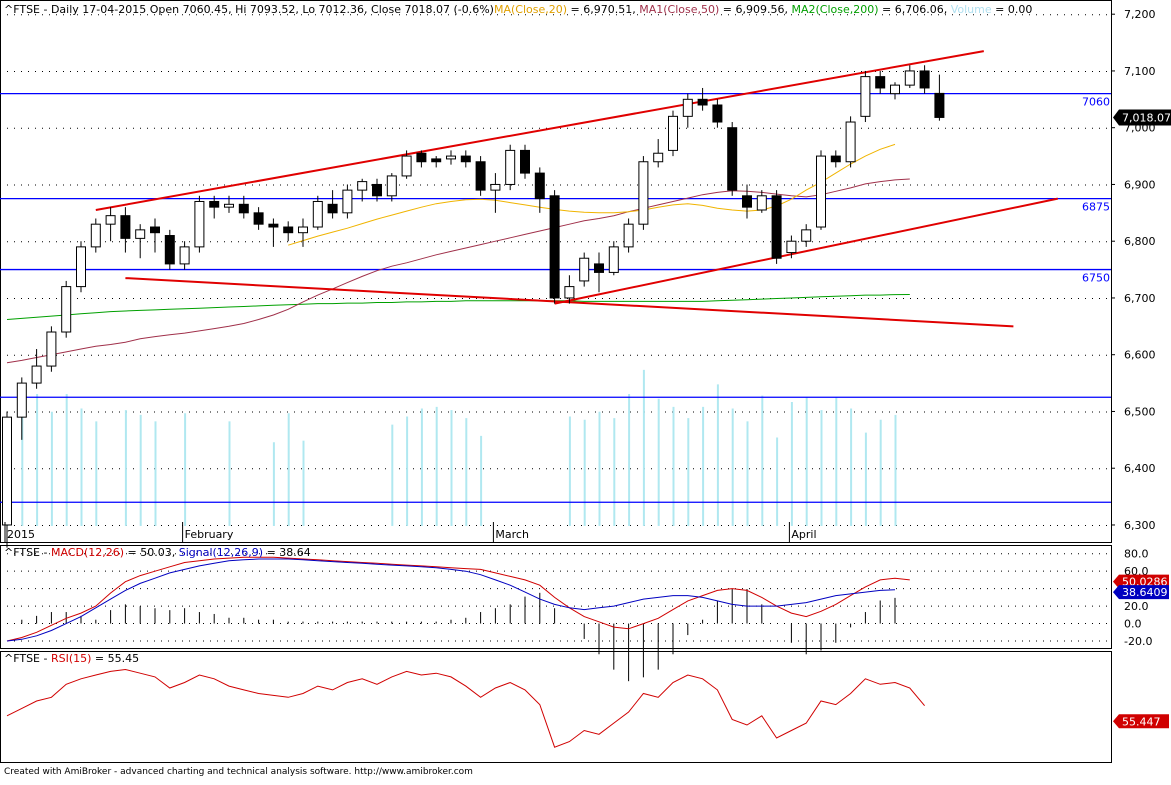 Image resolution: width=1171 pixels, height=785 pixels. I want to click on signal-value-tag, so click(1141, 592).